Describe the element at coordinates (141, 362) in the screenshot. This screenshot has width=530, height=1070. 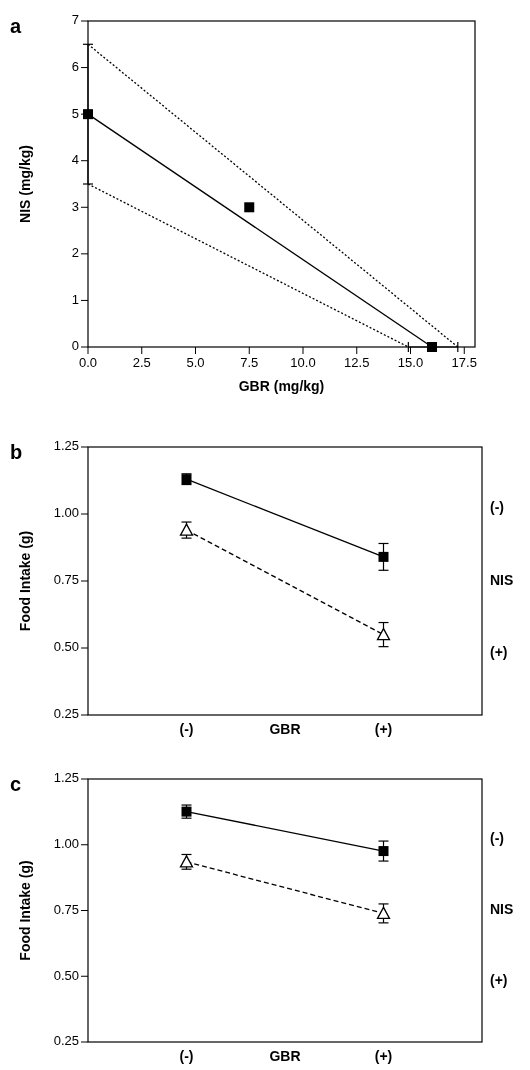
I see `x-tick-label: 2.5` at that location.